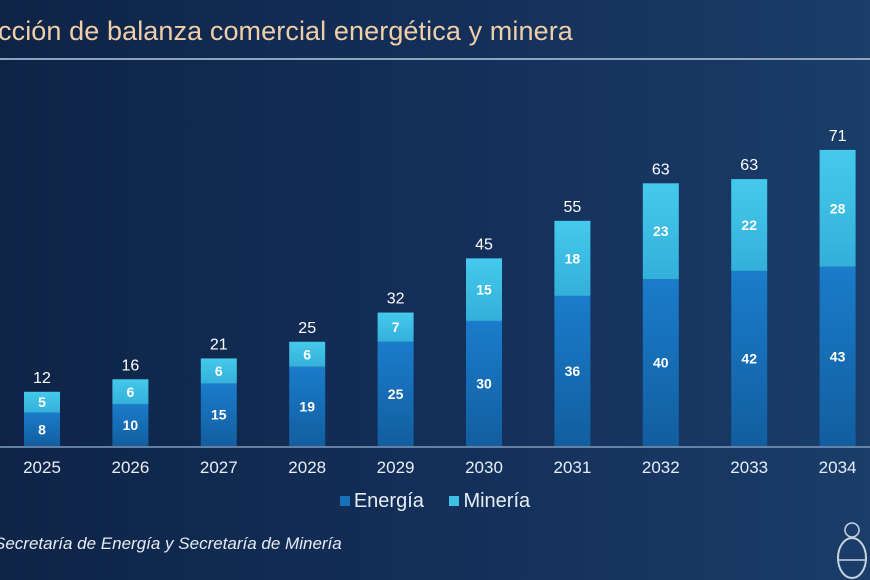  I want to click on data-label-mineria: 5, so click(42, 402).